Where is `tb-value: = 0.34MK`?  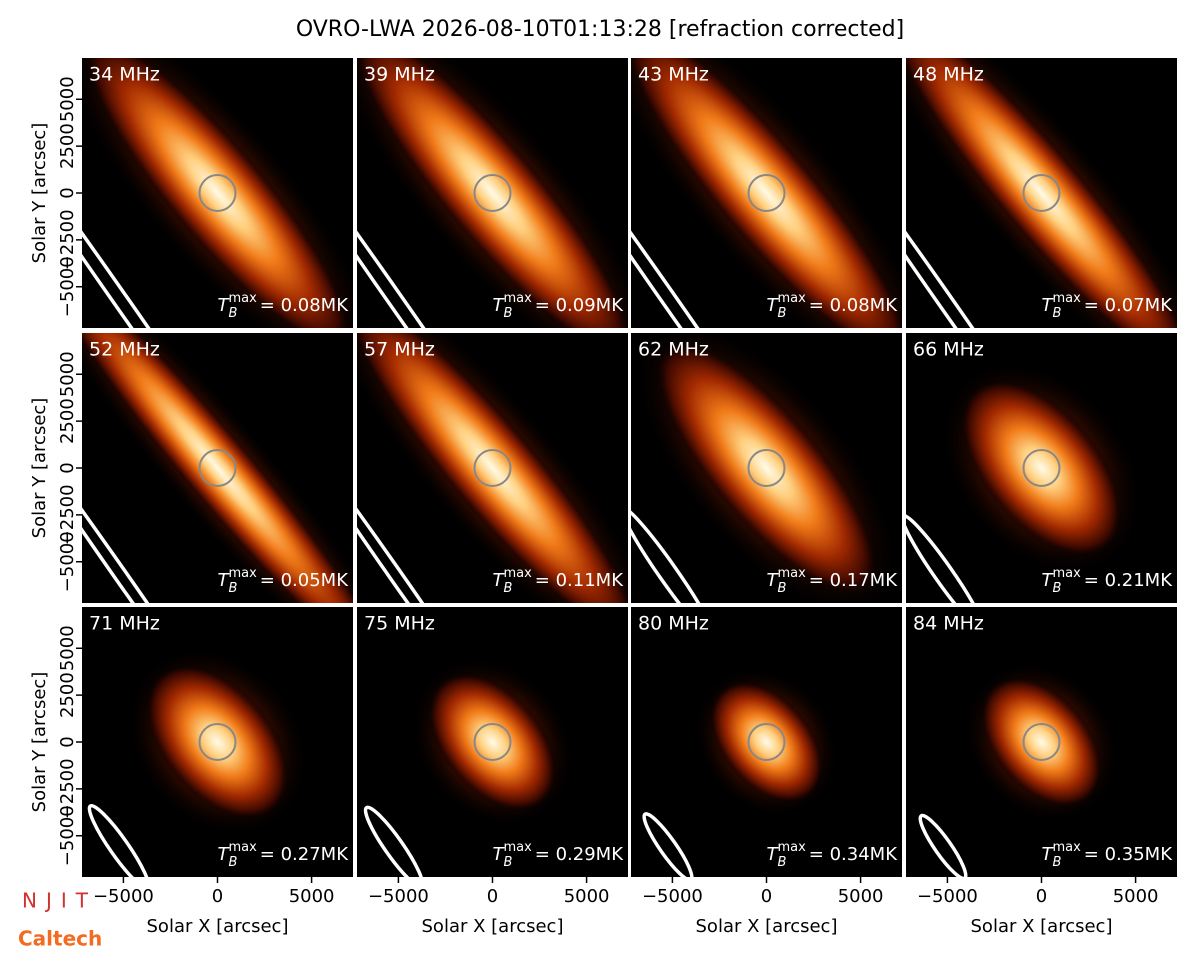 tb-value: = 0.34MK is located at coordinates (853, 854).